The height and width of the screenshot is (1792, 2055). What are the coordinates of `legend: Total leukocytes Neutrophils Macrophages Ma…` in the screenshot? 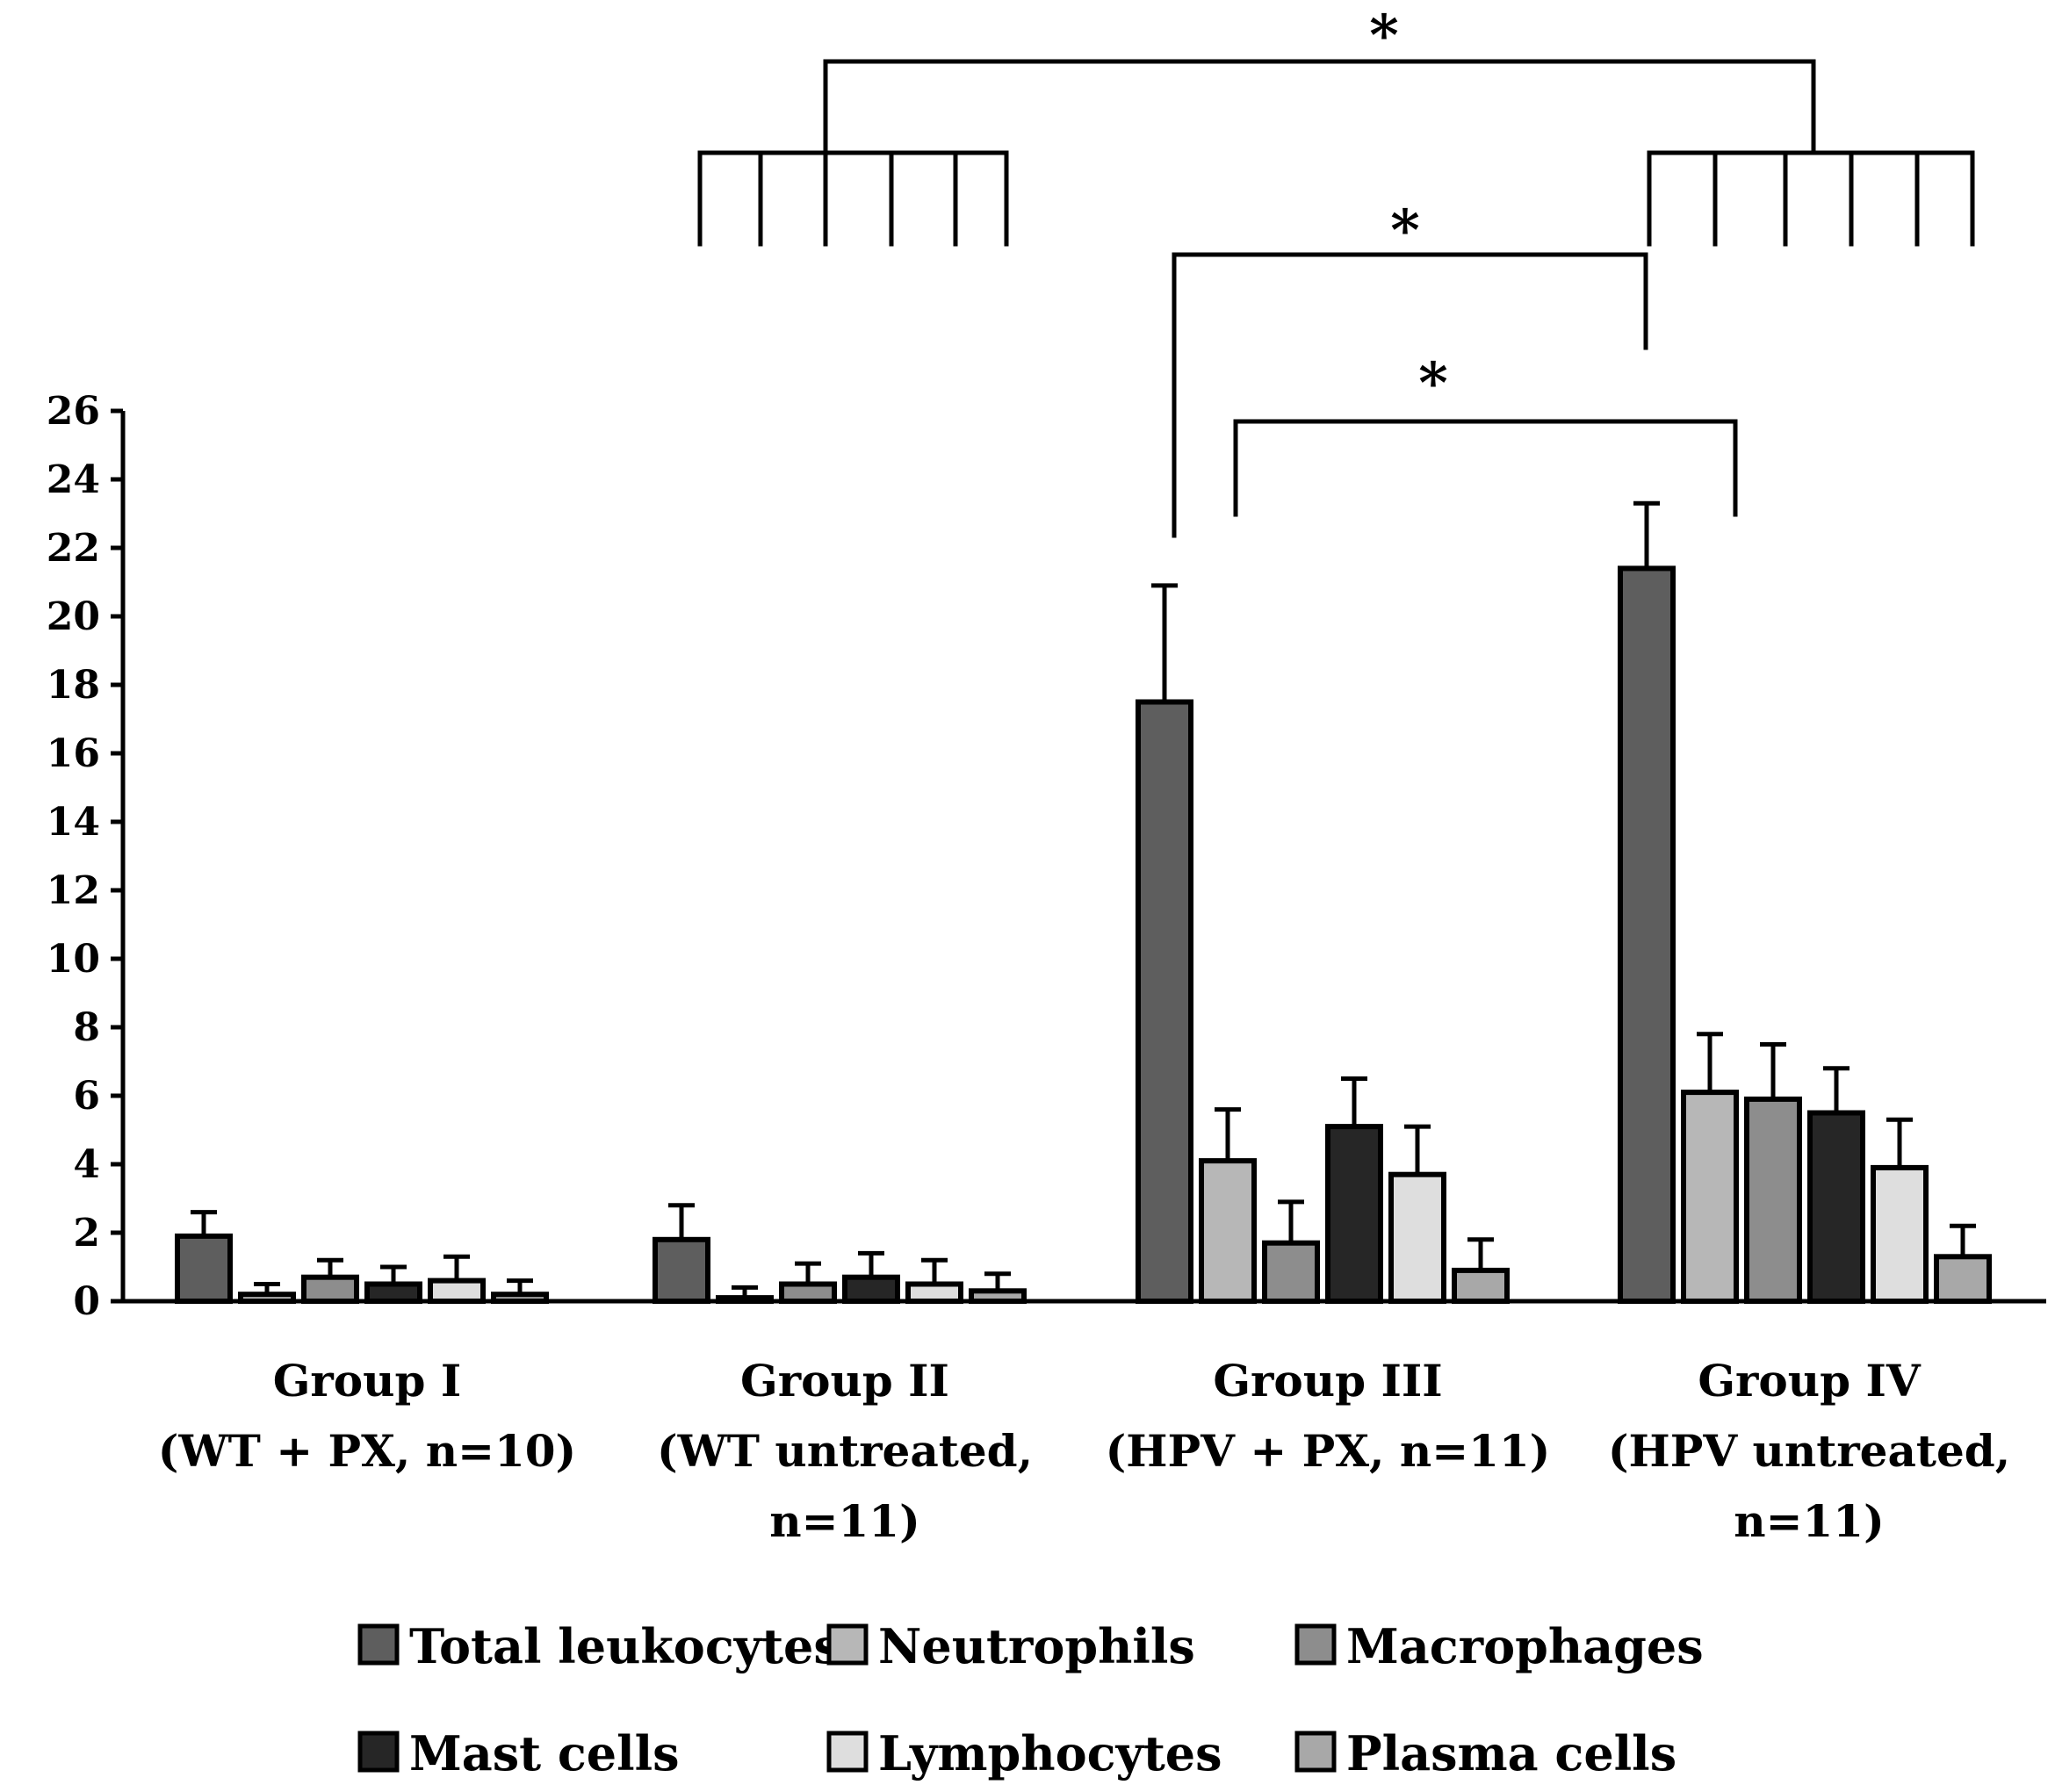 It's located at (1030, 1699).